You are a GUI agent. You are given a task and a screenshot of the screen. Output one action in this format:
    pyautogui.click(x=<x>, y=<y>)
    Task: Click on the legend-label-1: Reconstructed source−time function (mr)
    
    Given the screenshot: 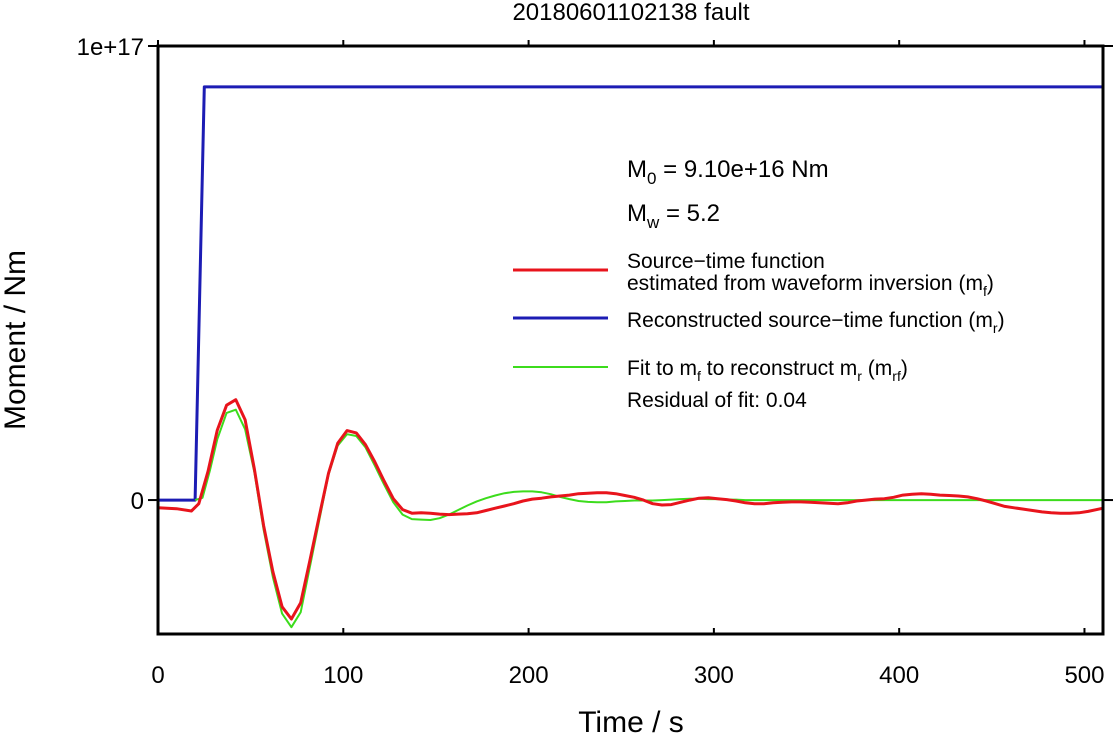 What is the action you would take?
    pyautogui.click(x=816, y=322)
    